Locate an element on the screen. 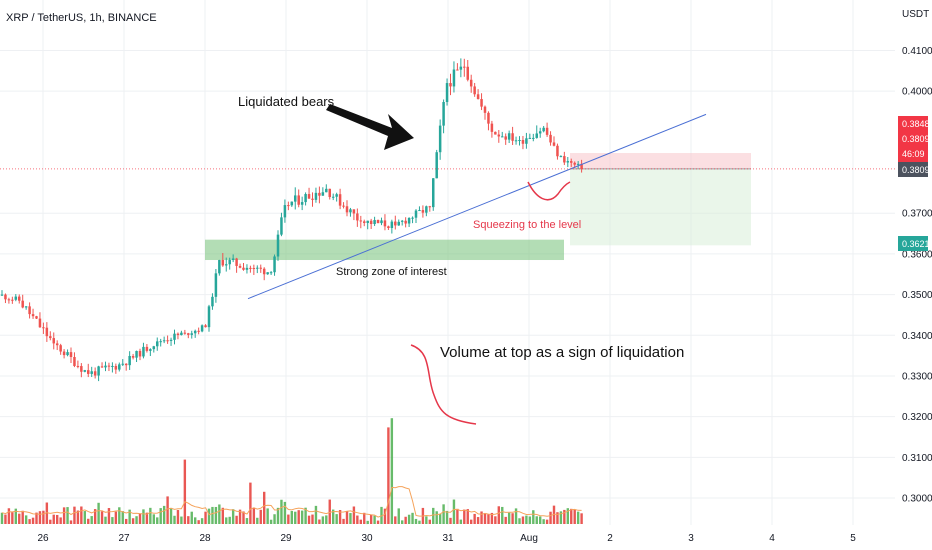  position-risk-box is located at coordinates (660, 161).